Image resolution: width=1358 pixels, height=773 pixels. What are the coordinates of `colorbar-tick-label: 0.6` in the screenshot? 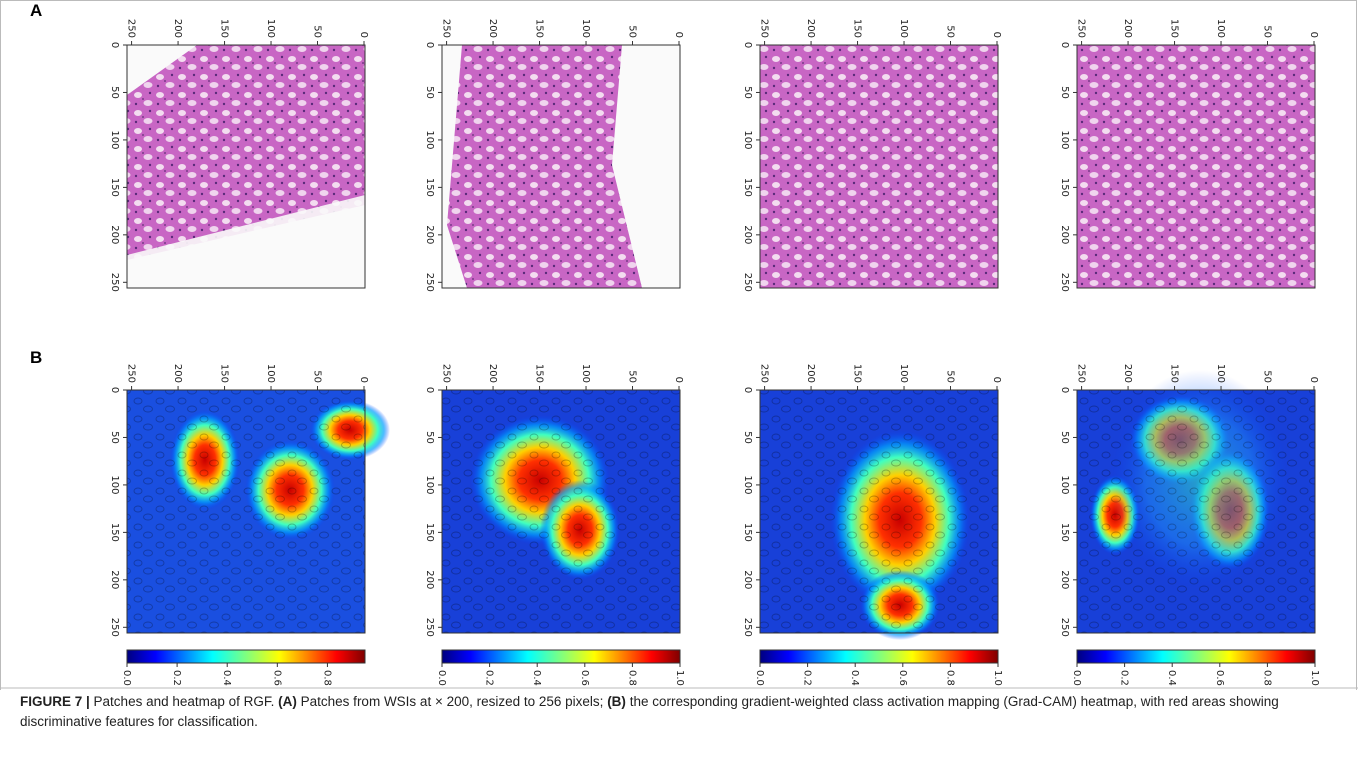 It's located at (902, 678).